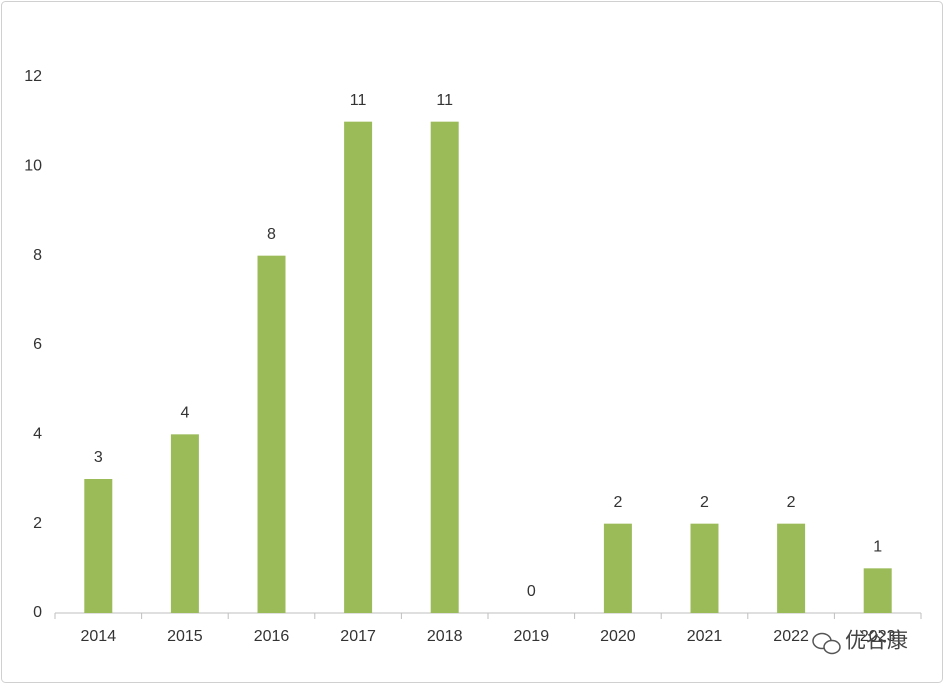  Describe the element at coordinates (272, 636) in the screenshot. I see `x-tick-label: 2016` at that location.